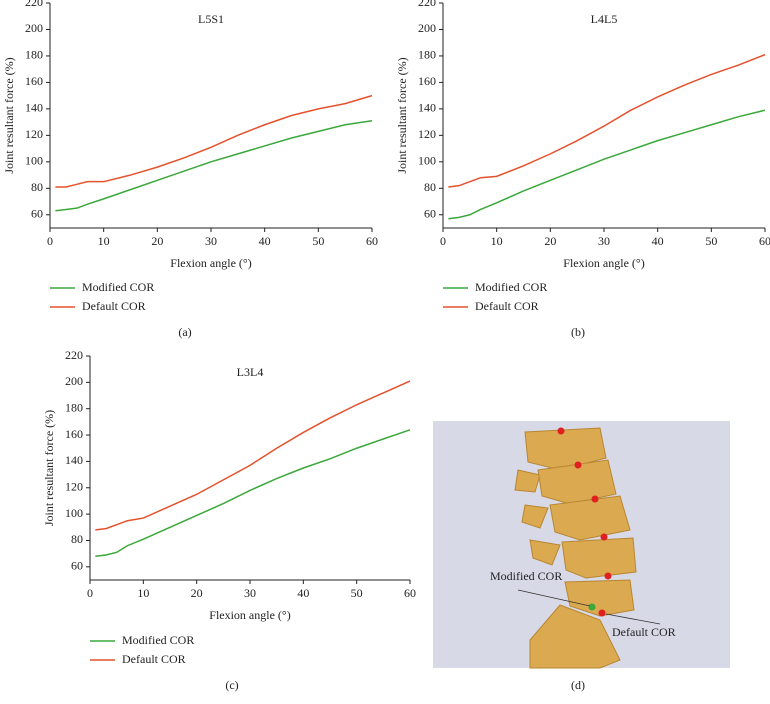 Image resolution: width=770 pixels, height=704 pixels. I want to click on cor-markers, so click(584, 522).